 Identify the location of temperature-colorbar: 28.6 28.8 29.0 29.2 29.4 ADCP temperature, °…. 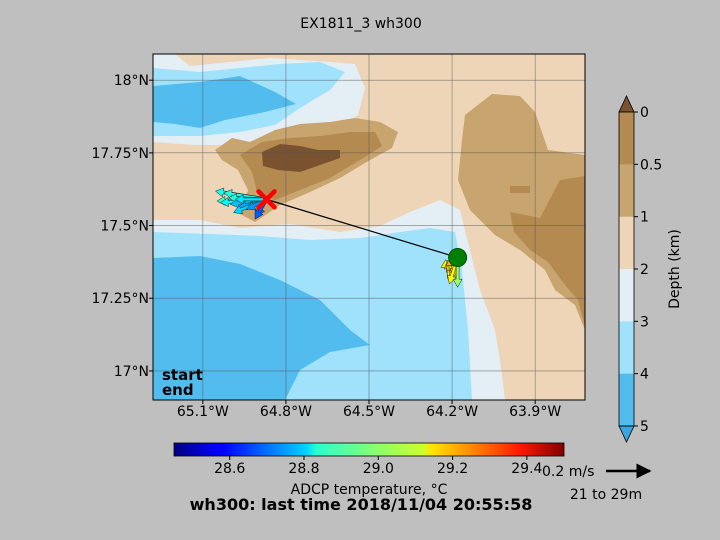
(369, 470).